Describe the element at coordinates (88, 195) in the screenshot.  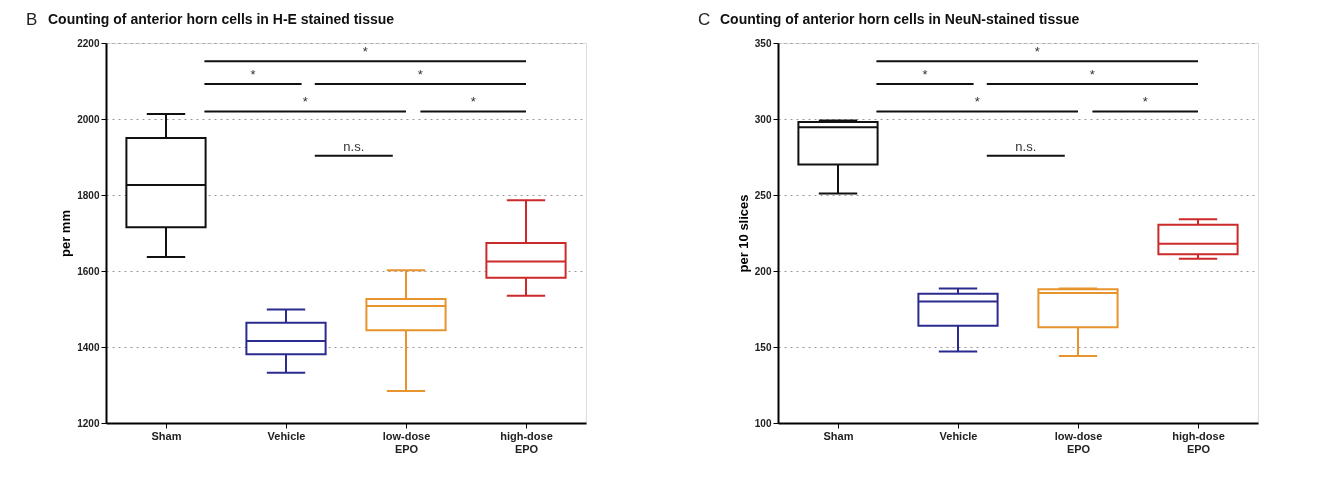
I see `y-tick-label: 1800` at that location.